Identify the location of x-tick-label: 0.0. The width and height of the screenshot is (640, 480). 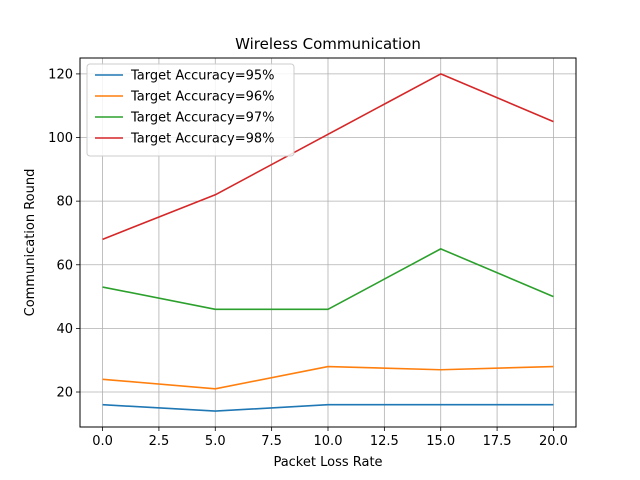
(102, 441).